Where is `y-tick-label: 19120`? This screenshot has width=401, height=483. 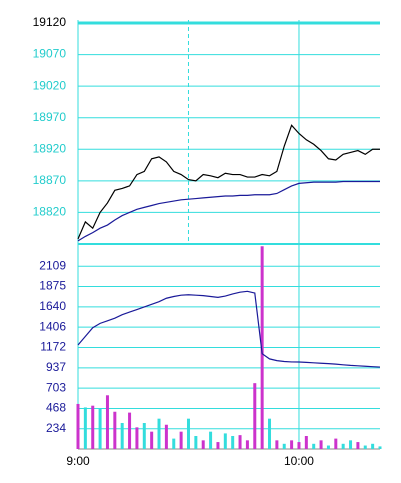
y-tick-label: 19120 is located at coordinates (50, 22).